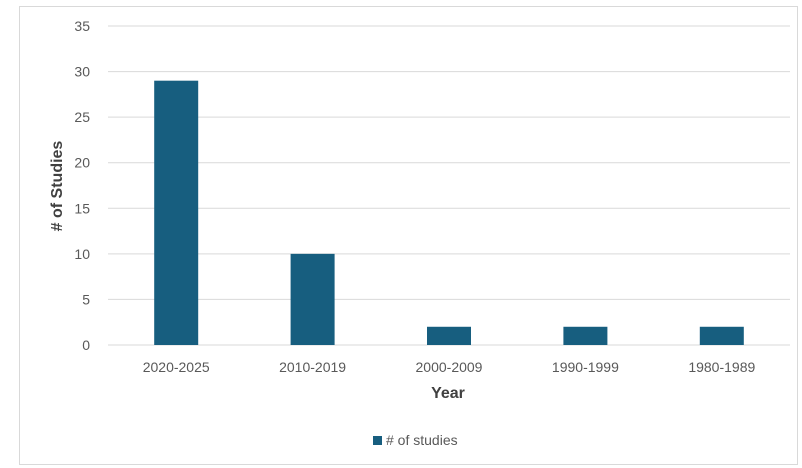 The width and height of the screenshot is (802, 468). I want to click on y-axis-title: # of Studies, so click(57, 186).